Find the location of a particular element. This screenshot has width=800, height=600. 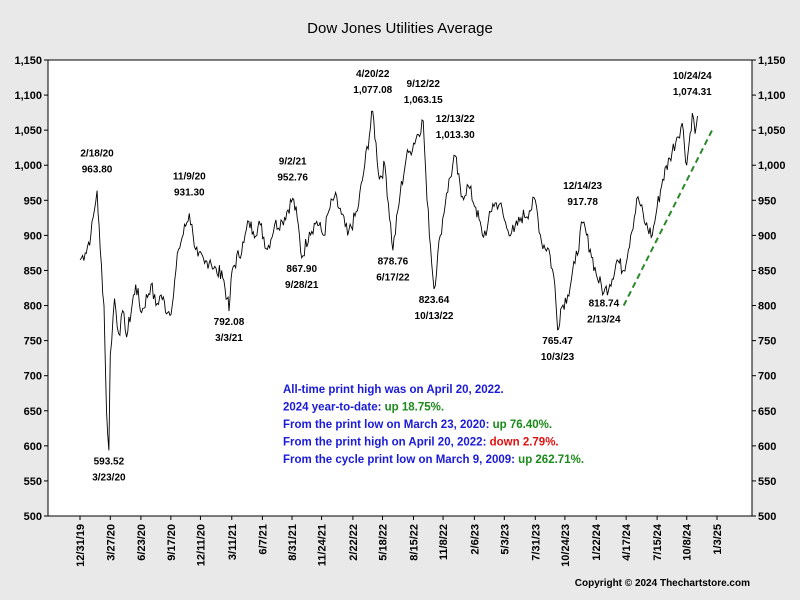

x-tick-label: 10/24/23 is located at coordinates (566, 545).